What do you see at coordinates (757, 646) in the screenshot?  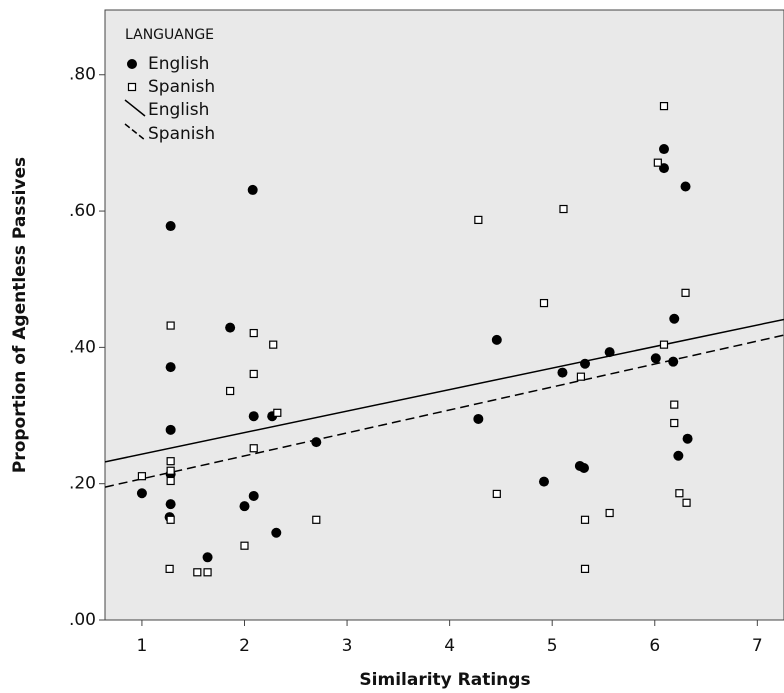 I see `x-tick-label: 7` at bounding box center [757, 646].